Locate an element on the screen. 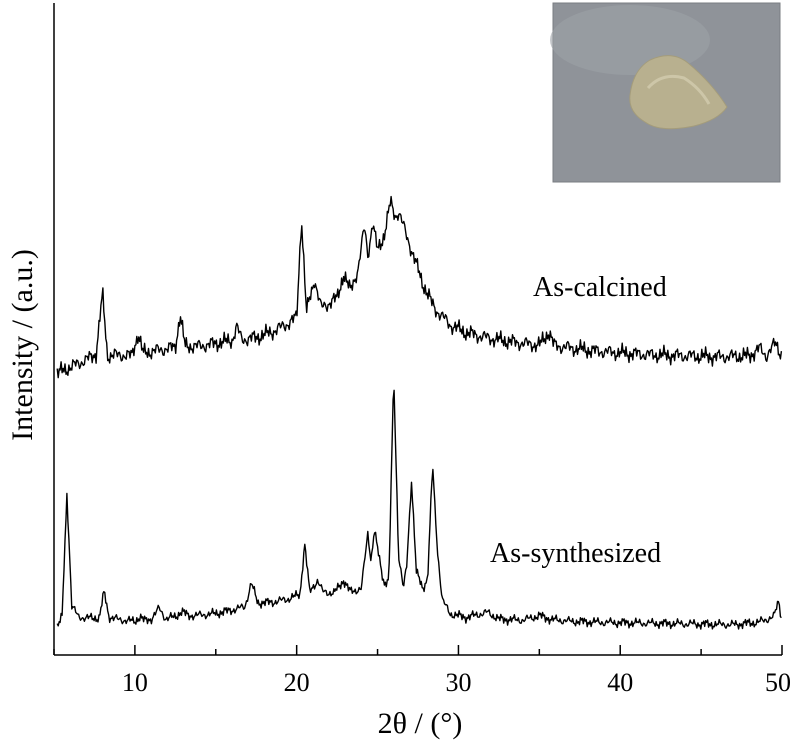  inset-border is located at coordinates (666, 92).